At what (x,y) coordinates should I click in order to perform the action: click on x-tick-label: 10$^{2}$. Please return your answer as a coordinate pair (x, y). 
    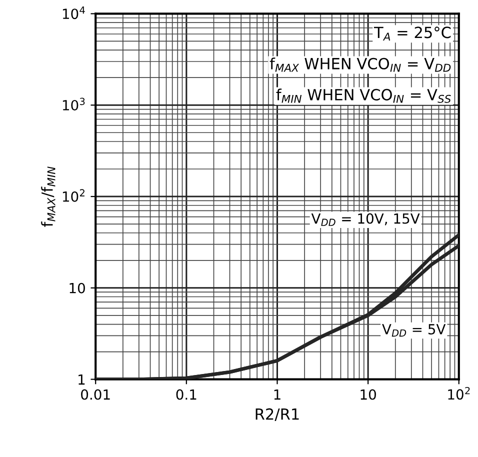
    Looking at the image, I should click on (459, 393).